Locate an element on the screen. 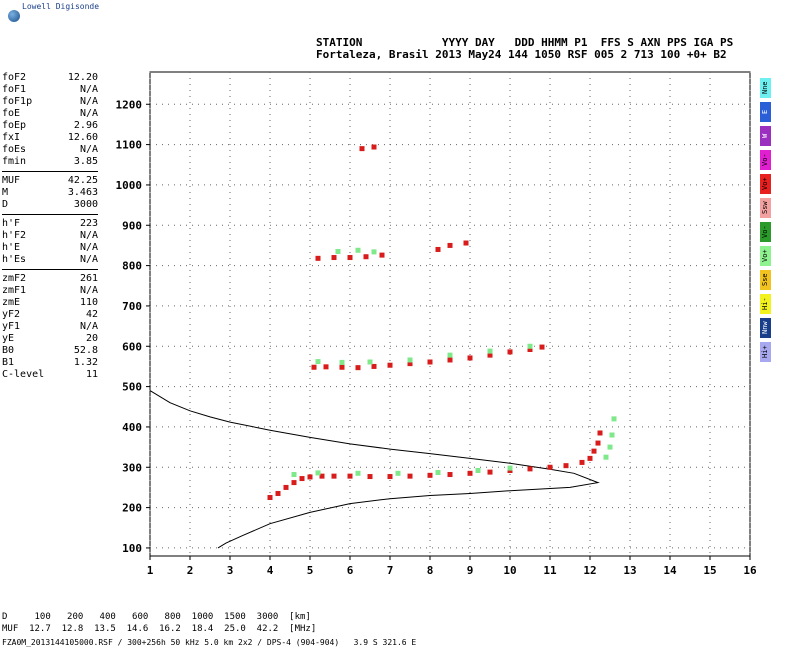 The width and height of the screenshot is (800, 650). y-tick-label: 200 is located at coordinates (132, 508).